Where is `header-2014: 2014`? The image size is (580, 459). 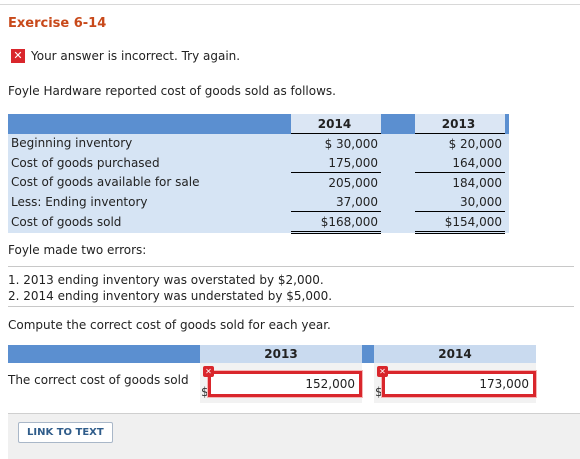 header-2014: 2014 is located at coordinates (336, 124).